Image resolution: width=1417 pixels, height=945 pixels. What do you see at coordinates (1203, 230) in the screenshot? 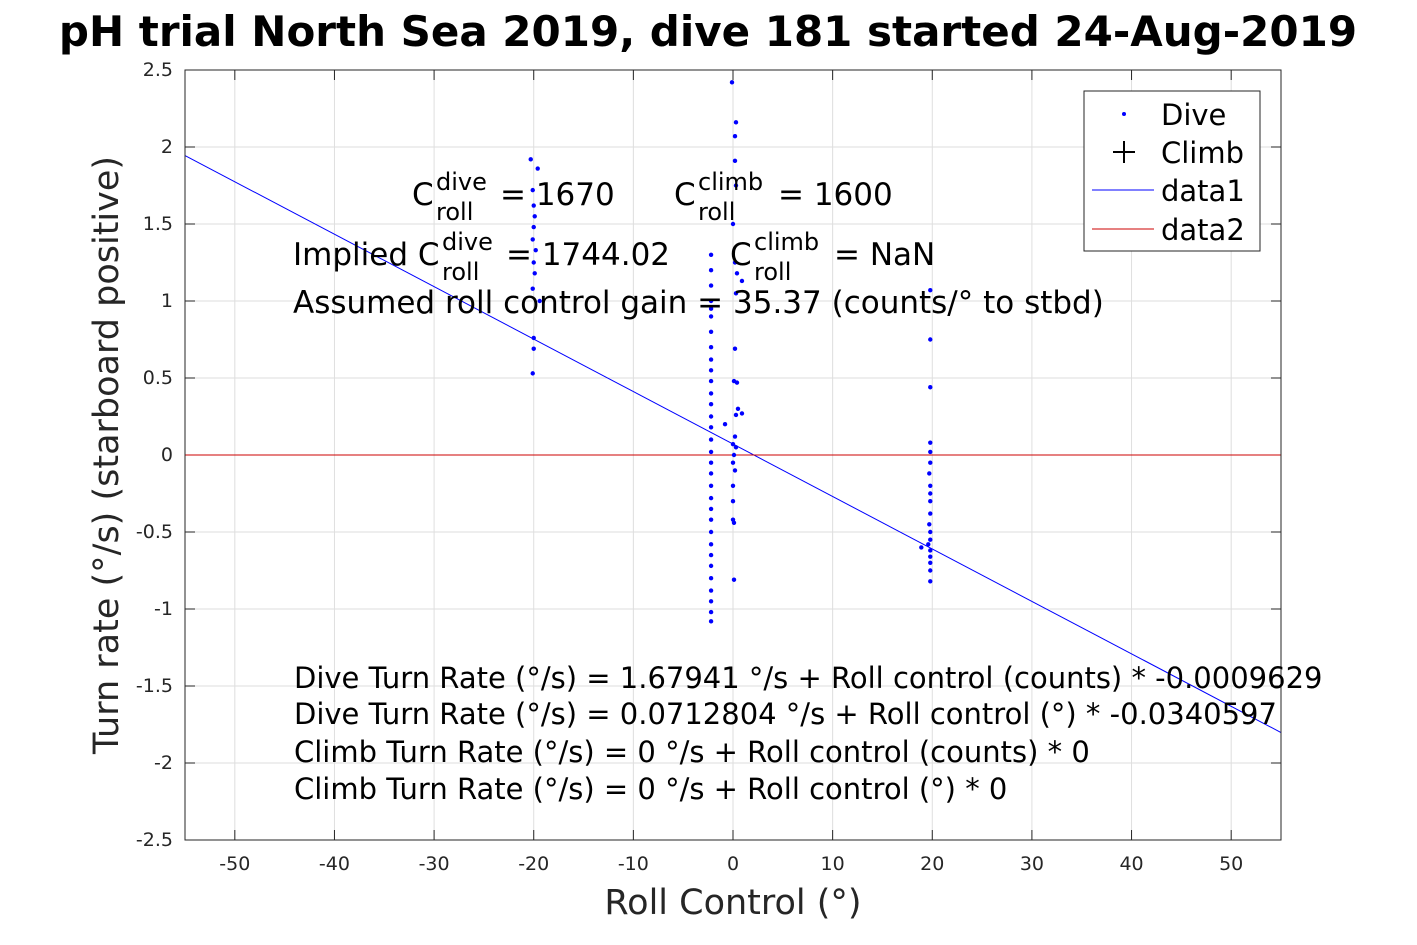
I see `legend-data2-label: data2` at bounding box center [1203, 230].